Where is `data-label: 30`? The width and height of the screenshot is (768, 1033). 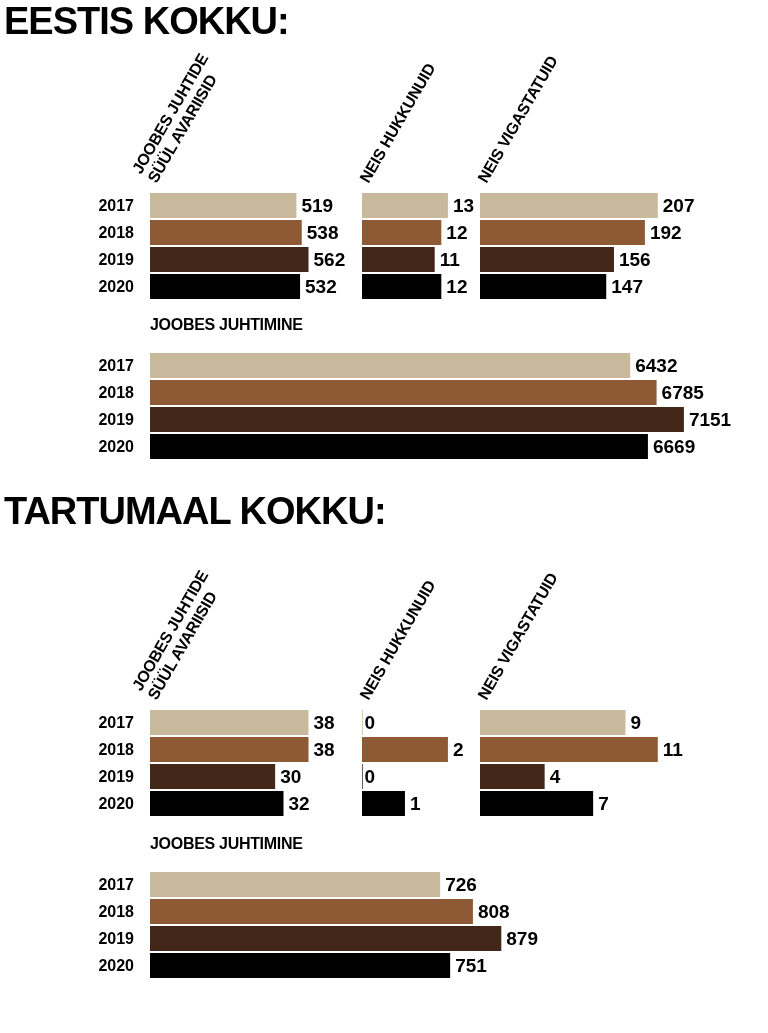 data-label: 30 is located at coordinates (291, 776).